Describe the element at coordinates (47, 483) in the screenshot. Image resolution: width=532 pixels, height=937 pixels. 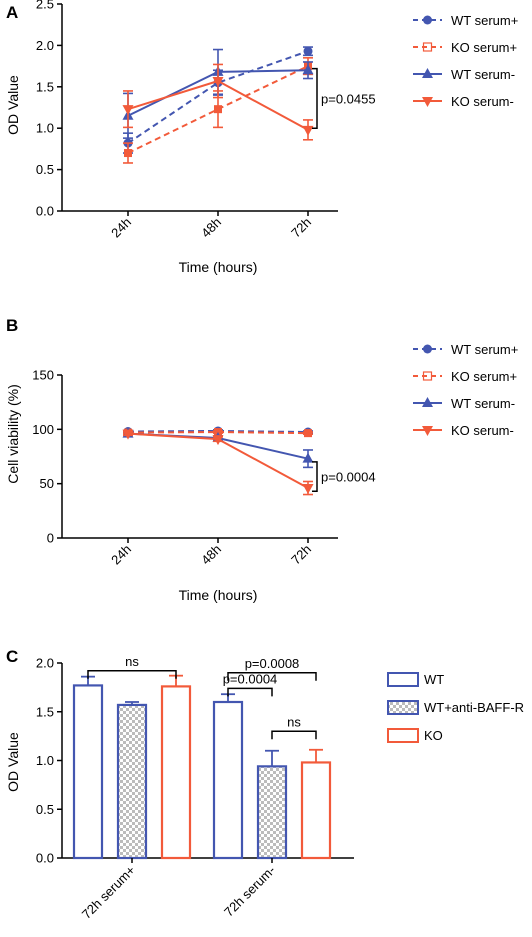
I see `panel-b-y-tick-label: 50` at that location.